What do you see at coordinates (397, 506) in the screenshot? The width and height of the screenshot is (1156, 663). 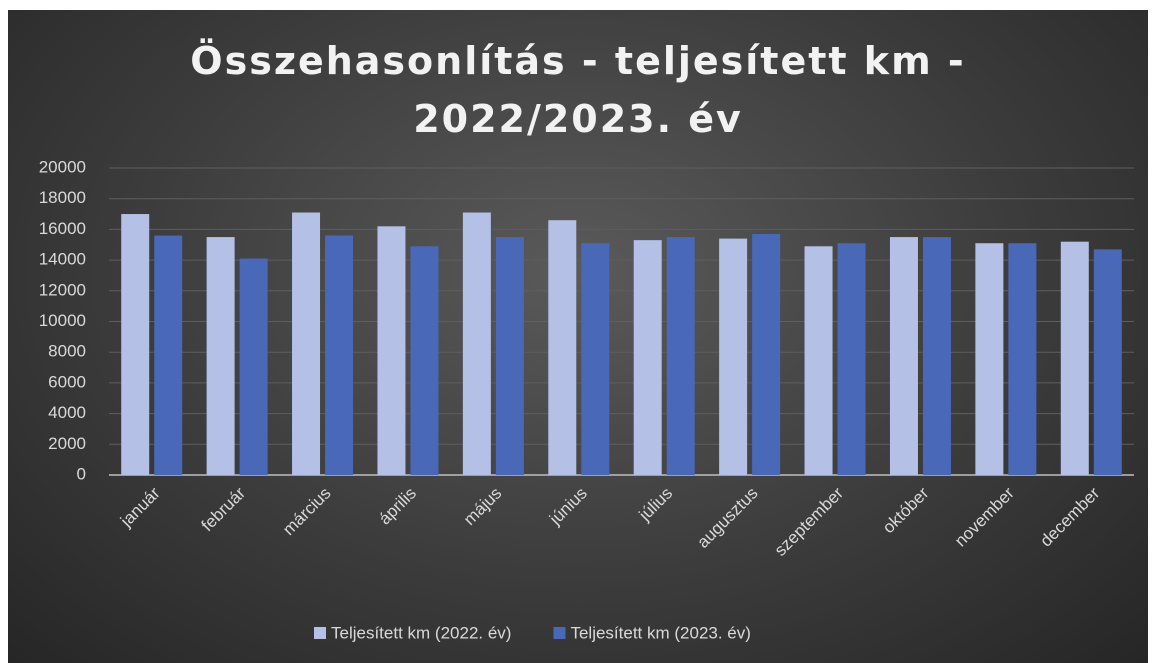 I see `x-tick-label: április` at bounding box center [397, 506].